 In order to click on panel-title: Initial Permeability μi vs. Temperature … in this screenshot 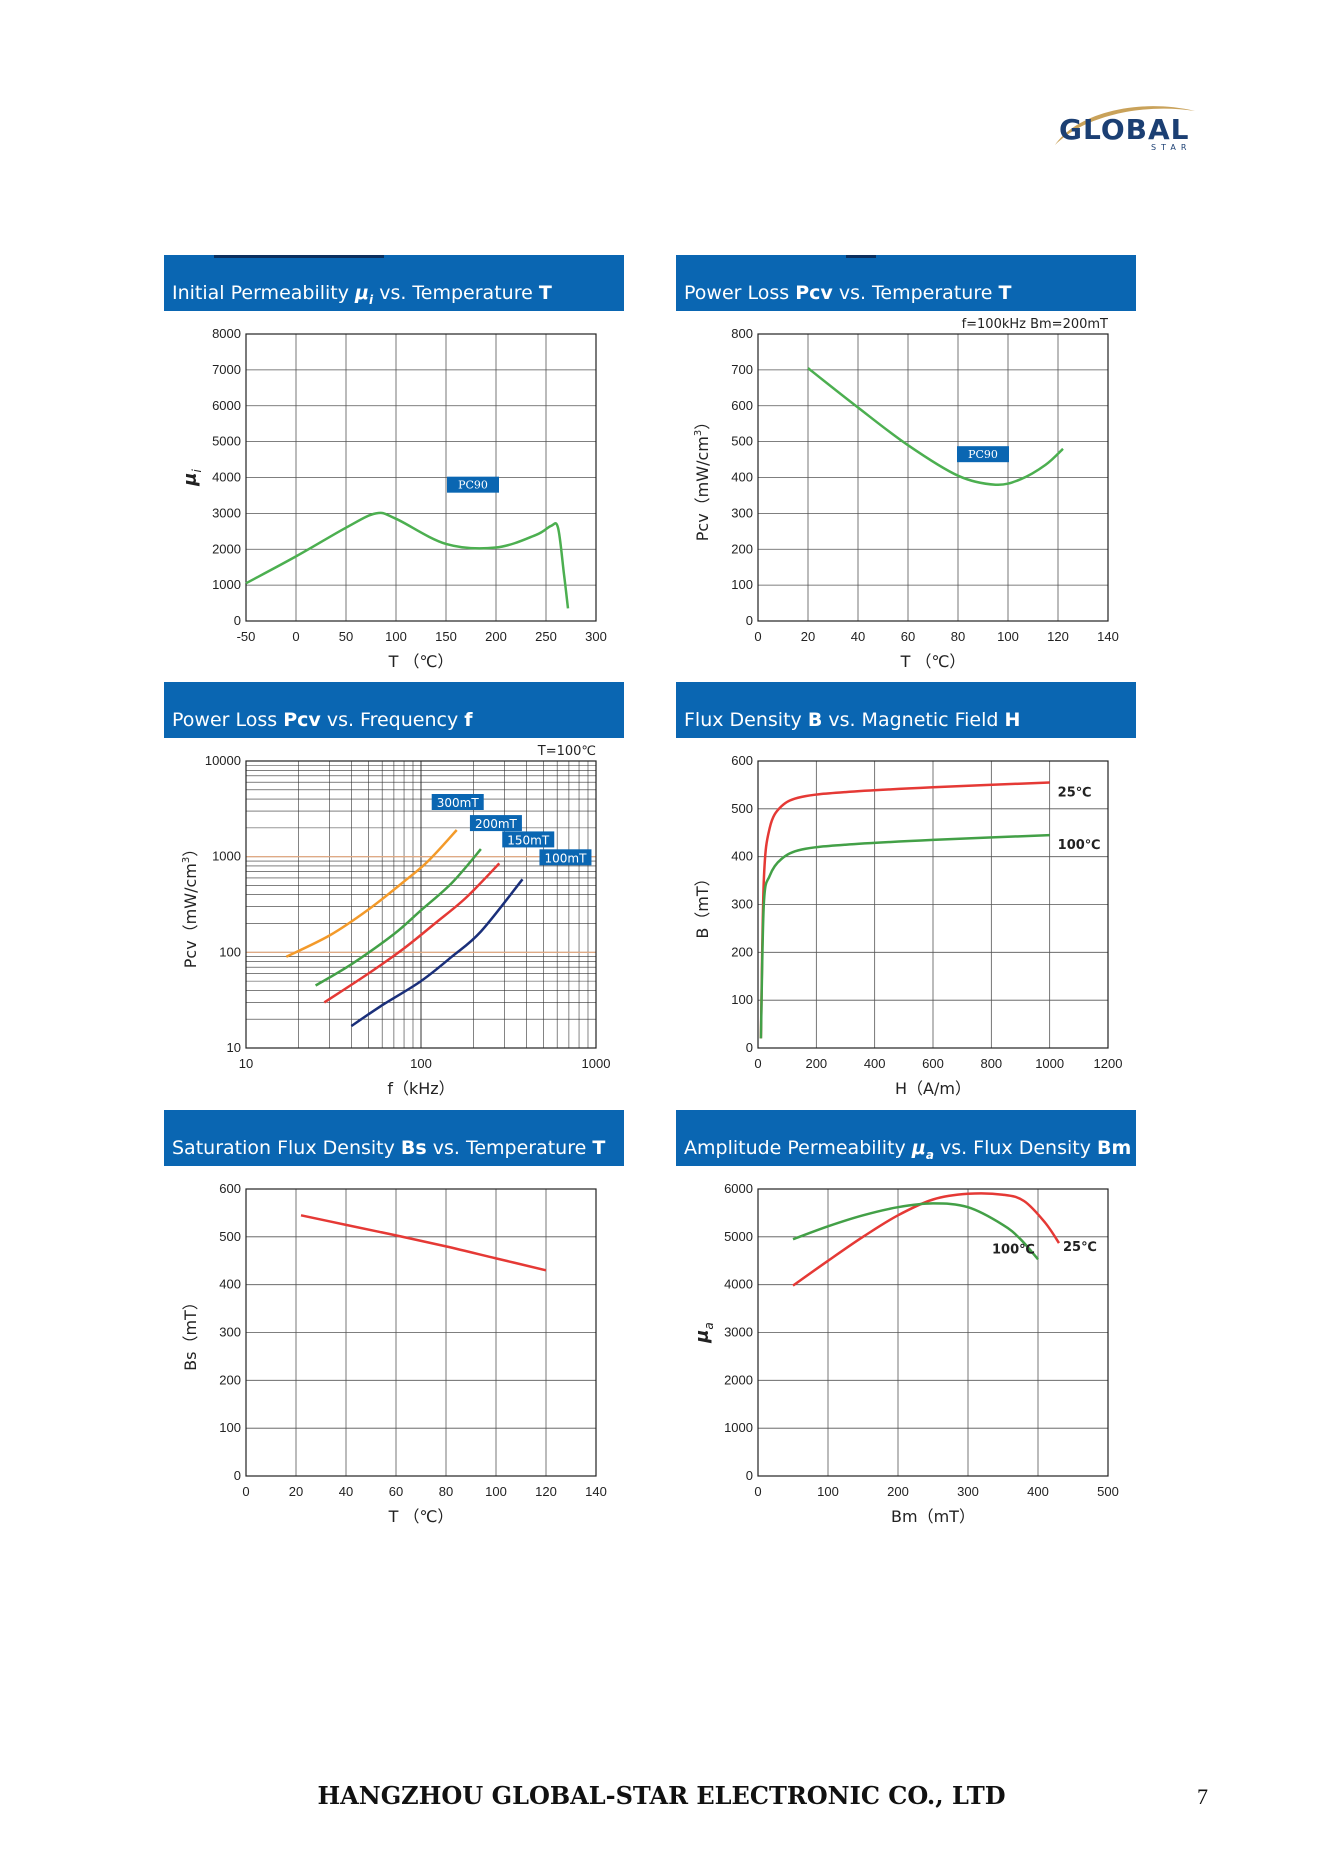, I will do `click(362, 294)`.